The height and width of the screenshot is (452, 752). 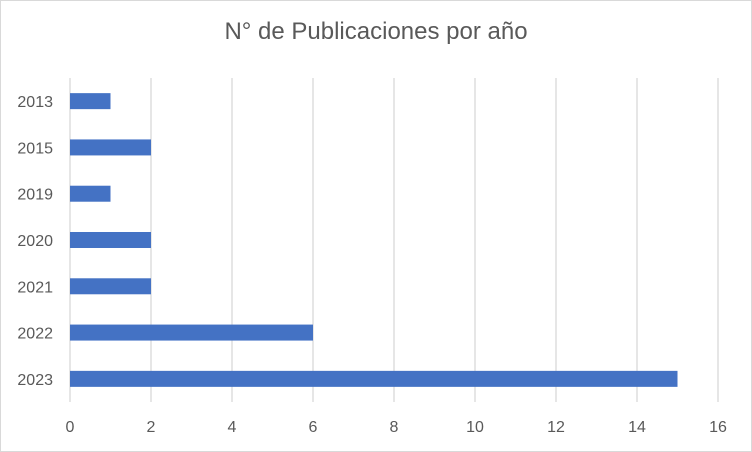 What do you see at coordinates (35, 380) in the screenshot?
I see `y-tick-label: 2023` at bounding box center [35, 380].